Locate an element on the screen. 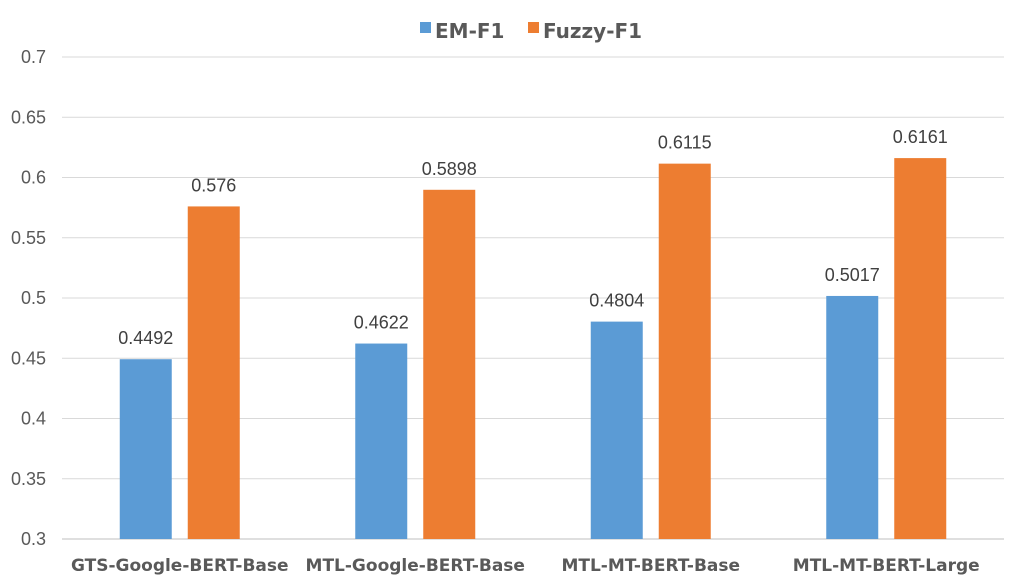 The width and height of the screenshot is (1026, 588). y-tick-label: 0.4 is located at coordinates (33, 419).